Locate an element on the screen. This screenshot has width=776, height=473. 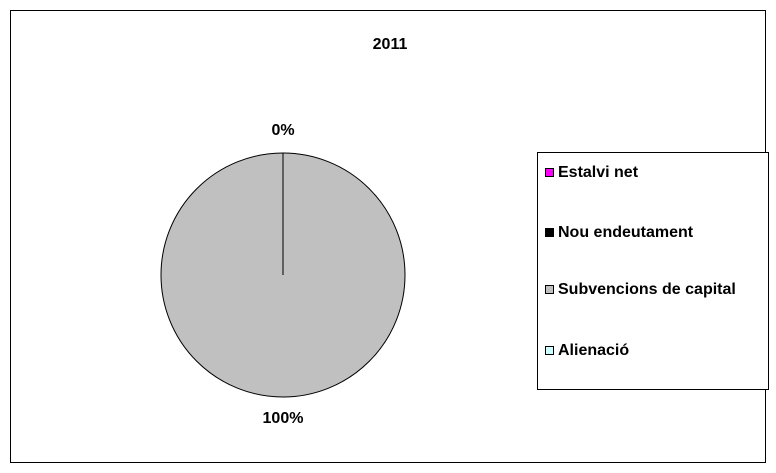
legend-label: Estalvi net is located at coordinates (598, 172).